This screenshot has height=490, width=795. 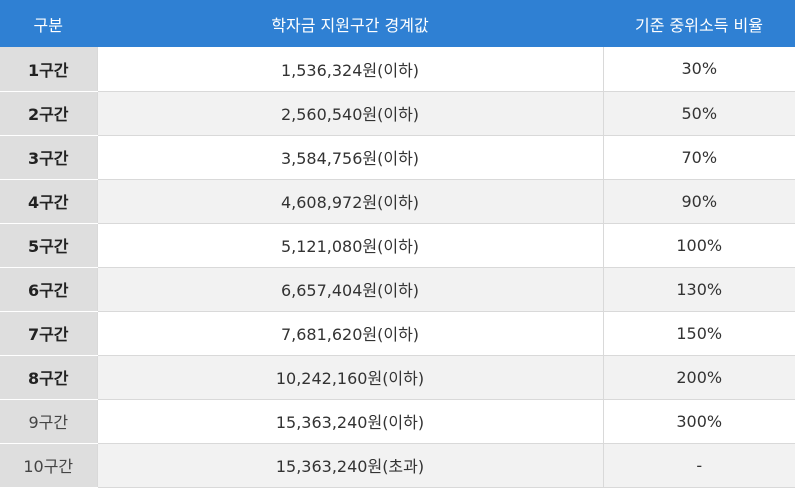 What do you see at coordinates (49, 69) in the screenshot?
I see `row-label: 1구간` at bounding box center [49, 69].